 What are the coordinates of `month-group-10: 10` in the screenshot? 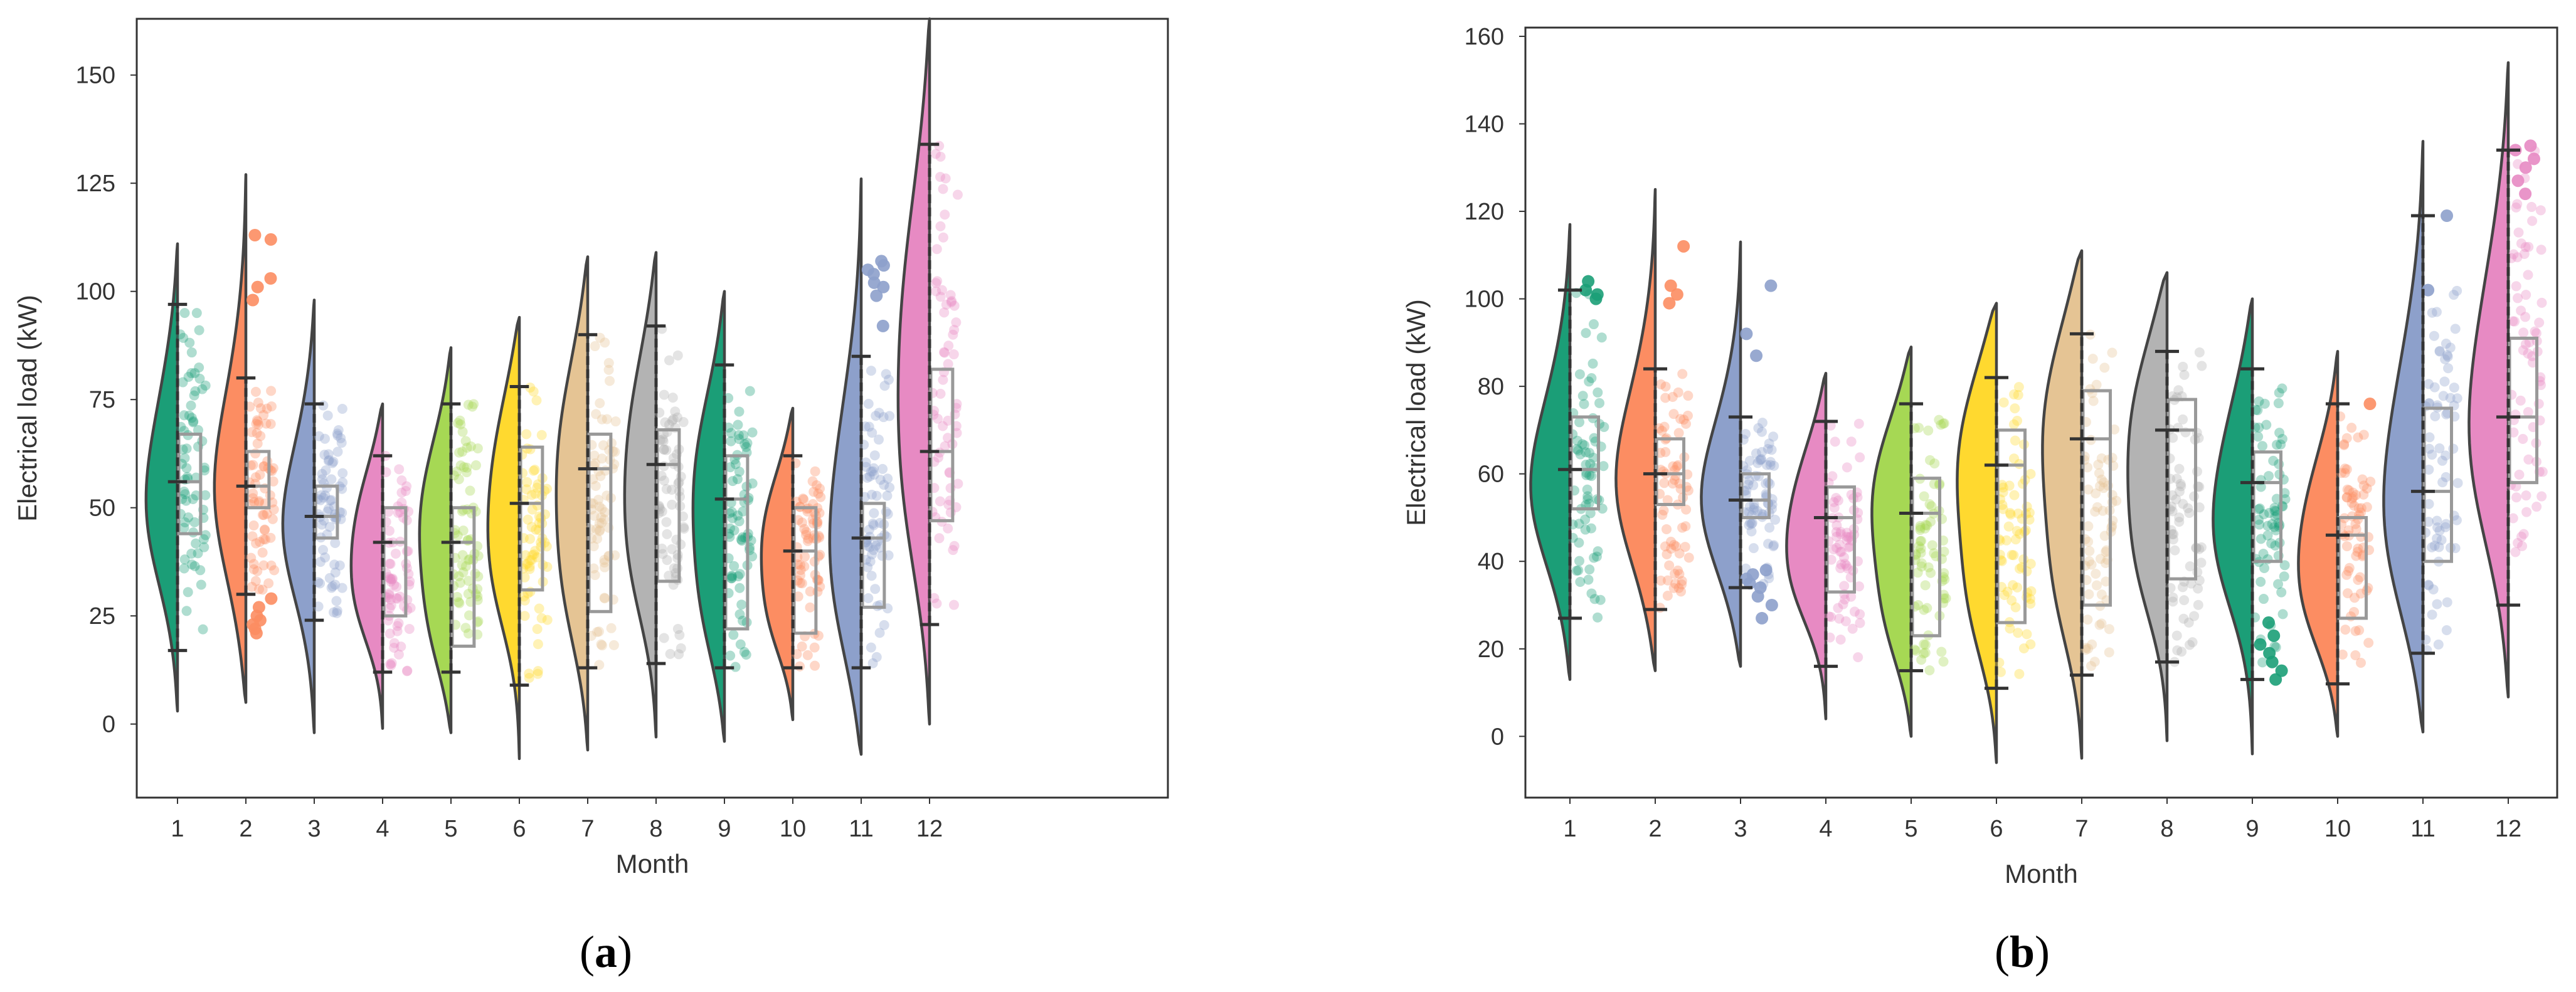 It's located at (793, 624).